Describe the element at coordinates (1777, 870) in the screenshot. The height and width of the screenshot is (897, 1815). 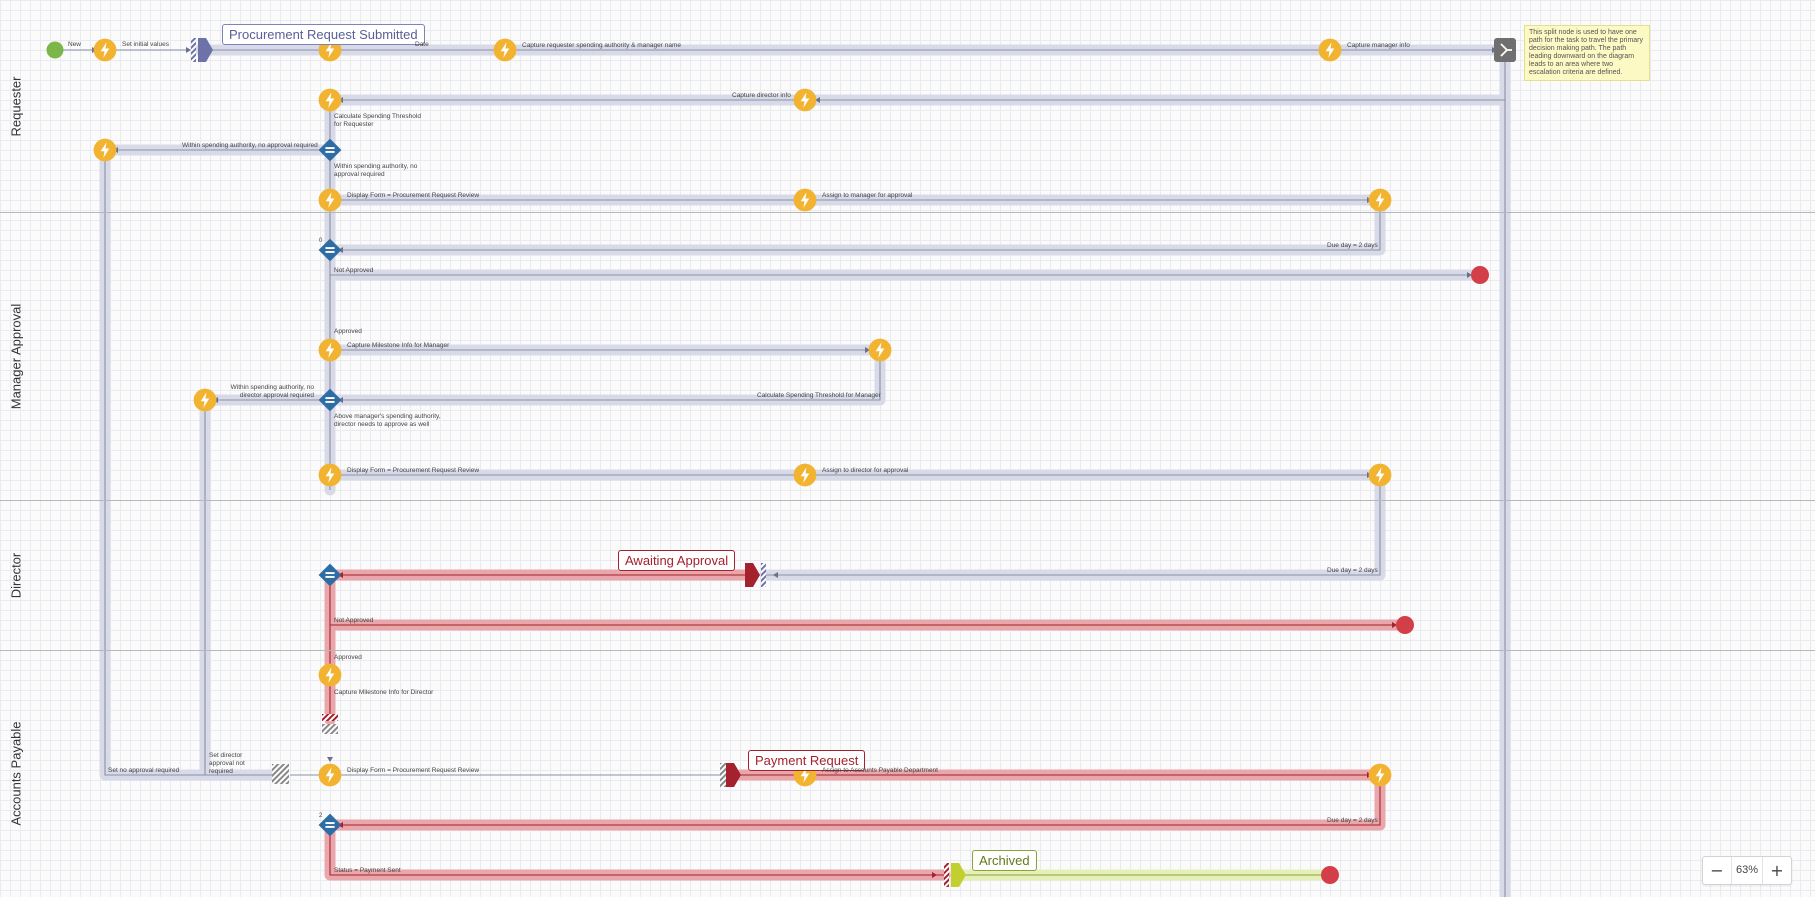
I see `zoom-in-button: +` at that location.